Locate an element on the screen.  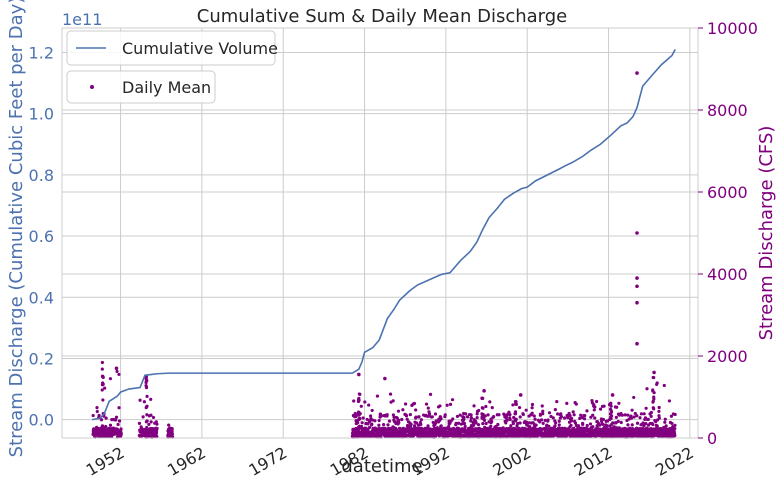
legend-cumulative-volume: Cumulative Volume is located at coordinates (172, 48).